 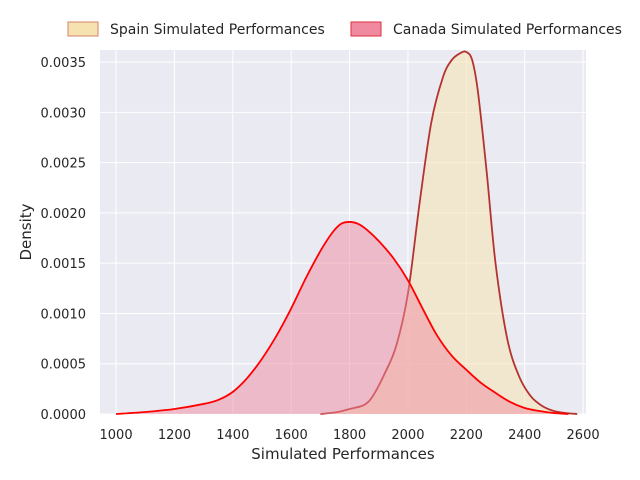 What do you see at coordinates (64, 63) in the screenshot?
I see `y-tick-label-7: 0.0035` at bounding box center [64, 63].